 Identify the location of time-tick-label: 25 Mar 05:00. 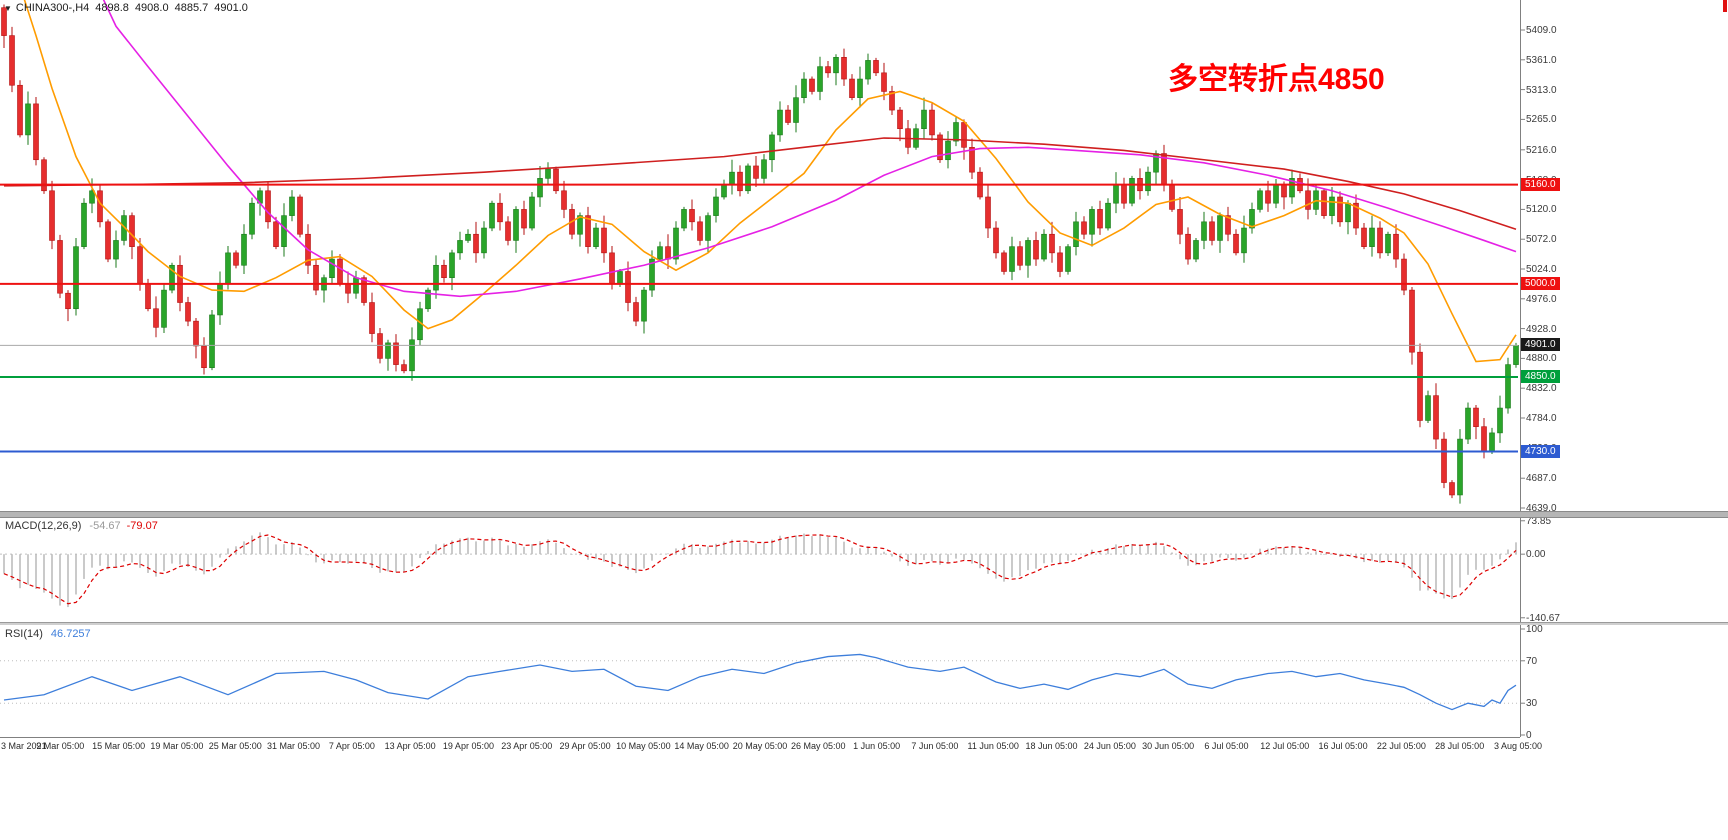
(235, 746).